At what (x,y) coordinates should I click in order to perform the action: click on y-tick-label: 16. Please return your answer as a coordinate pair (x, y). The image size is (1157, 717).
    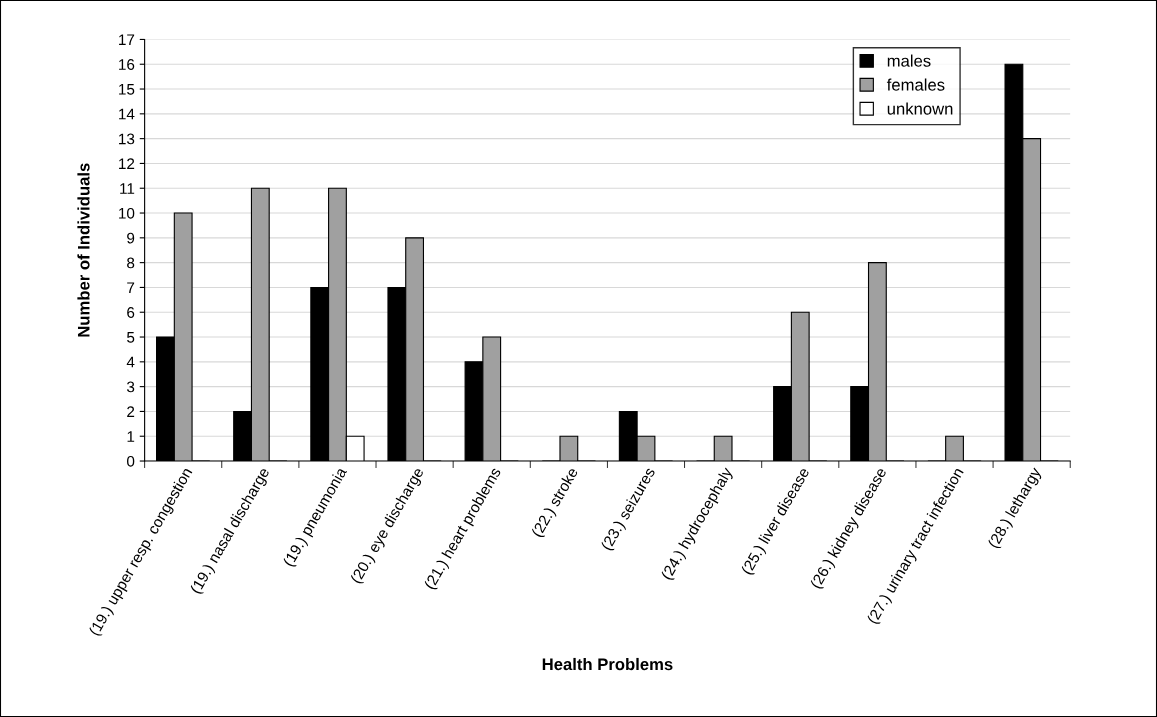
    Looking at the image, I should click on (127, 64).